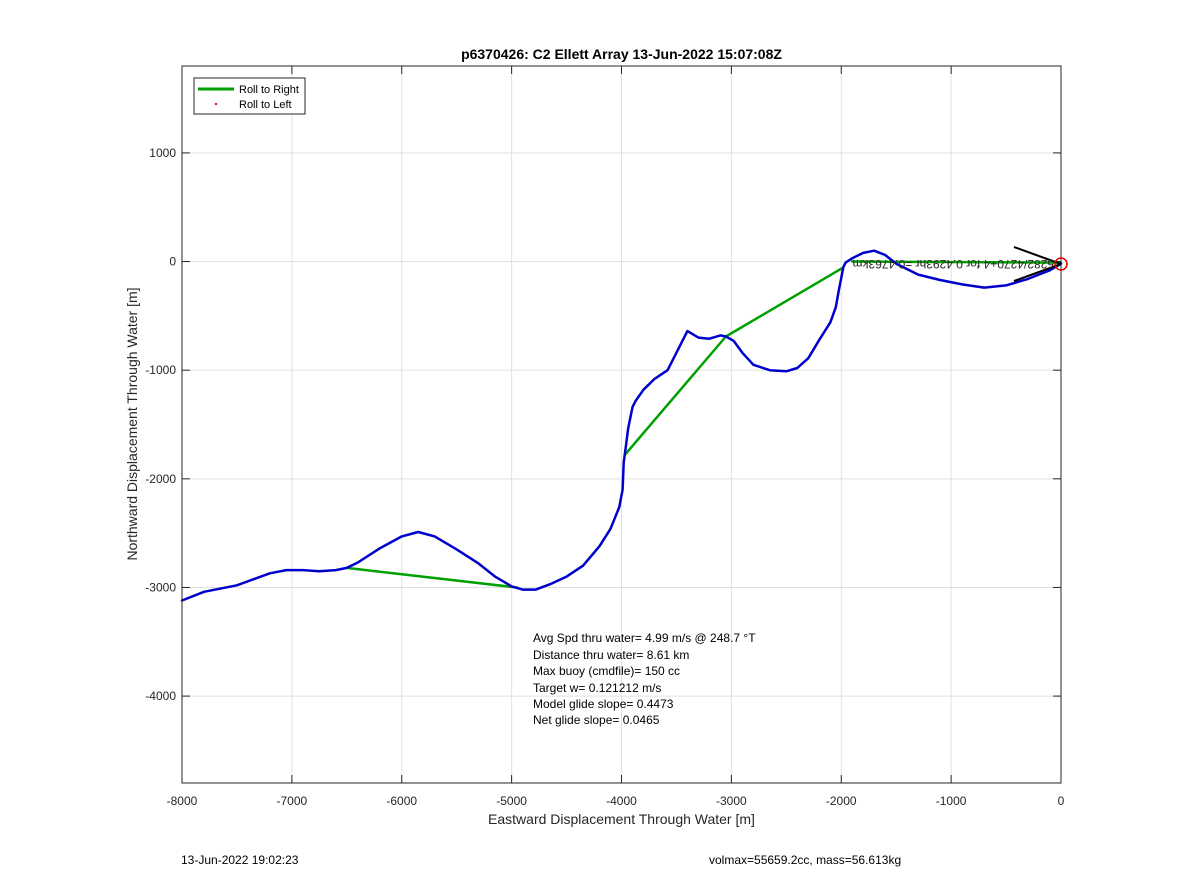 The width and height of the screenshot is (1200, 885). Describe the element at coordinates (611, 655) in the screenshot. I see `stat-distance: Distance thru water= 8.61 km` at that location.